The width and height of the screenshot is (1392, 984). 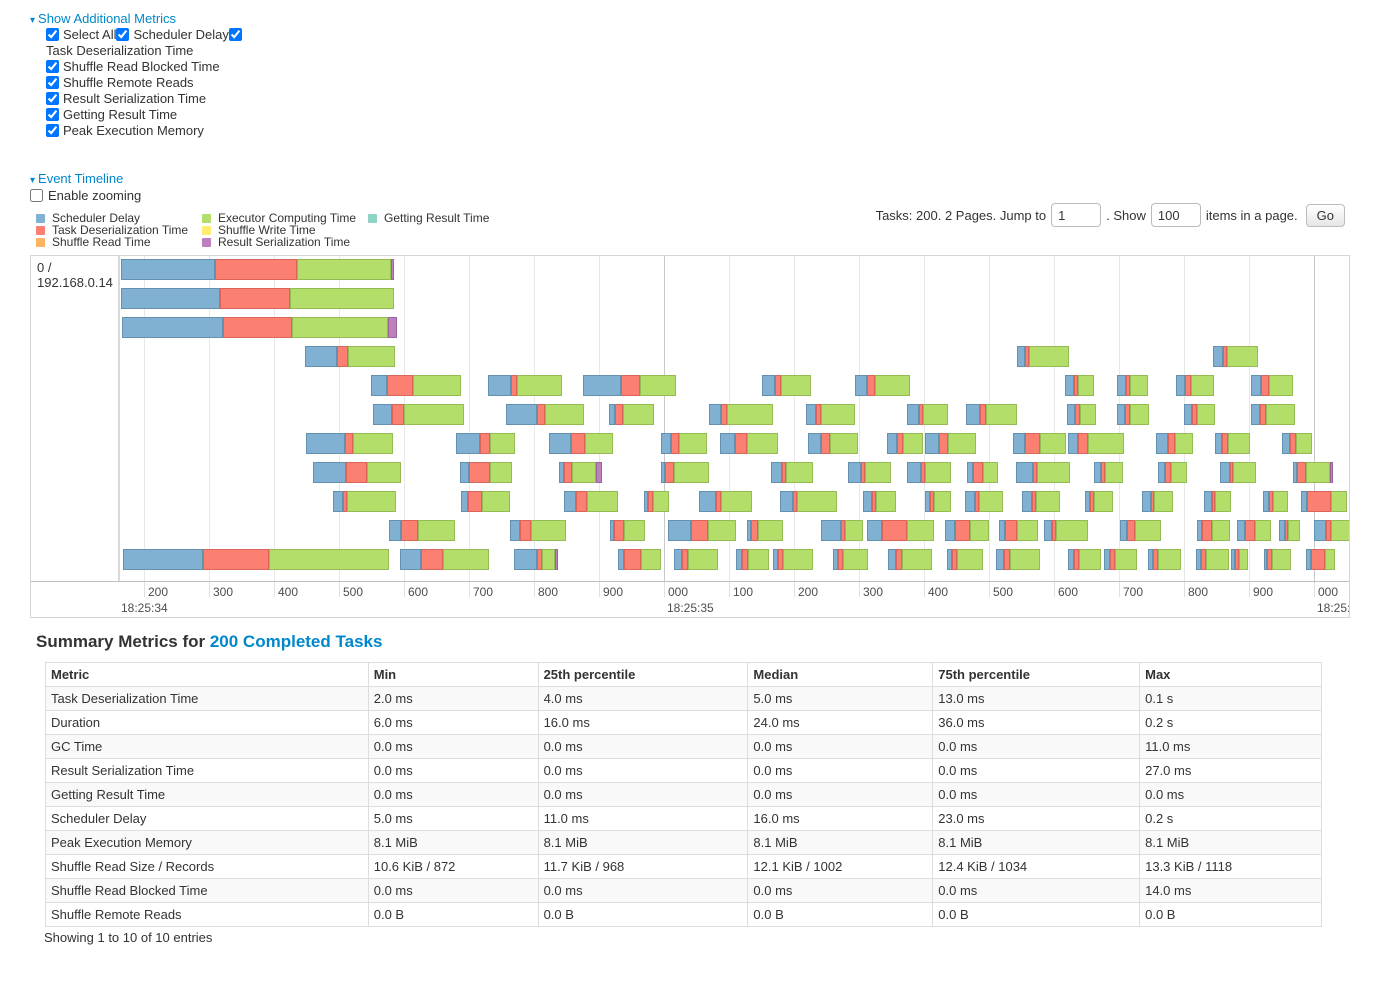 I want to click on show-additional-metrics-link: ▾ Show Additional Metrics, so click(x=103, y=18).